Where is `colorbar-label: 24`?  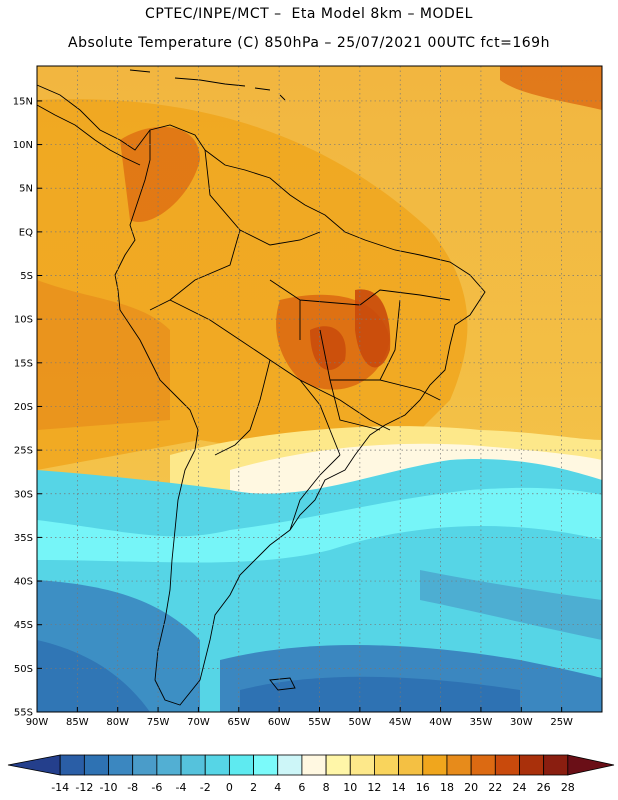 colorbar-label: 24 is located at coordinates (519, 787).